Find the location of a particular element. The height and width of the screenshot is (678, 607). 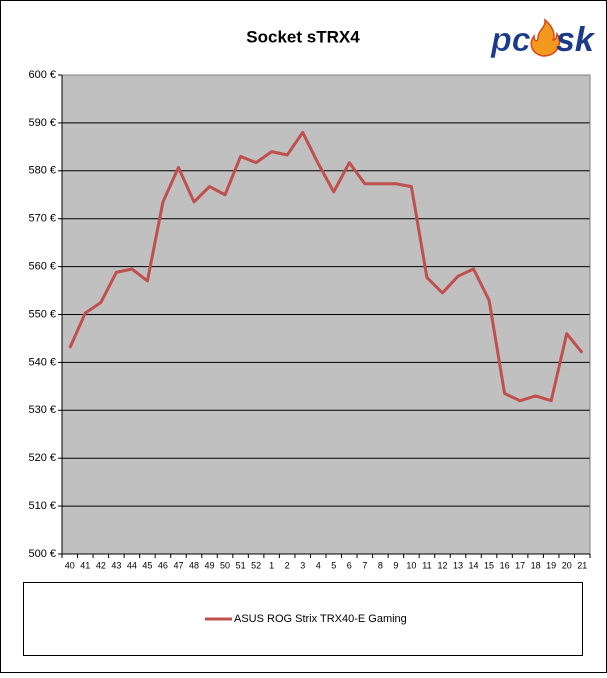

x-tick-label: 15 is located at coordinates (489, 565).